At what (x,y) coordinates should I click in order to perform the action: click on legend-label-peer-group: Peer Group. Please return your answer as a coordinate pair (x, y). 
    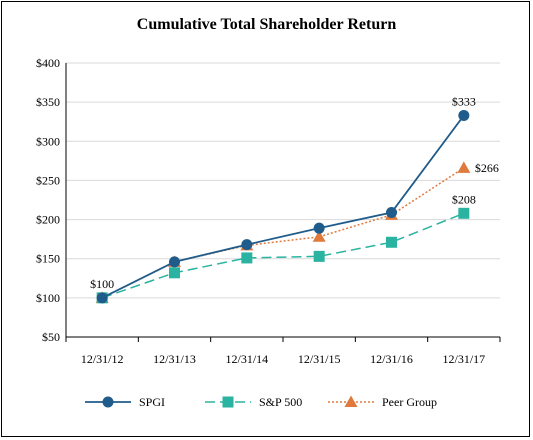
    Looking at the image, I should click on (409, 402).